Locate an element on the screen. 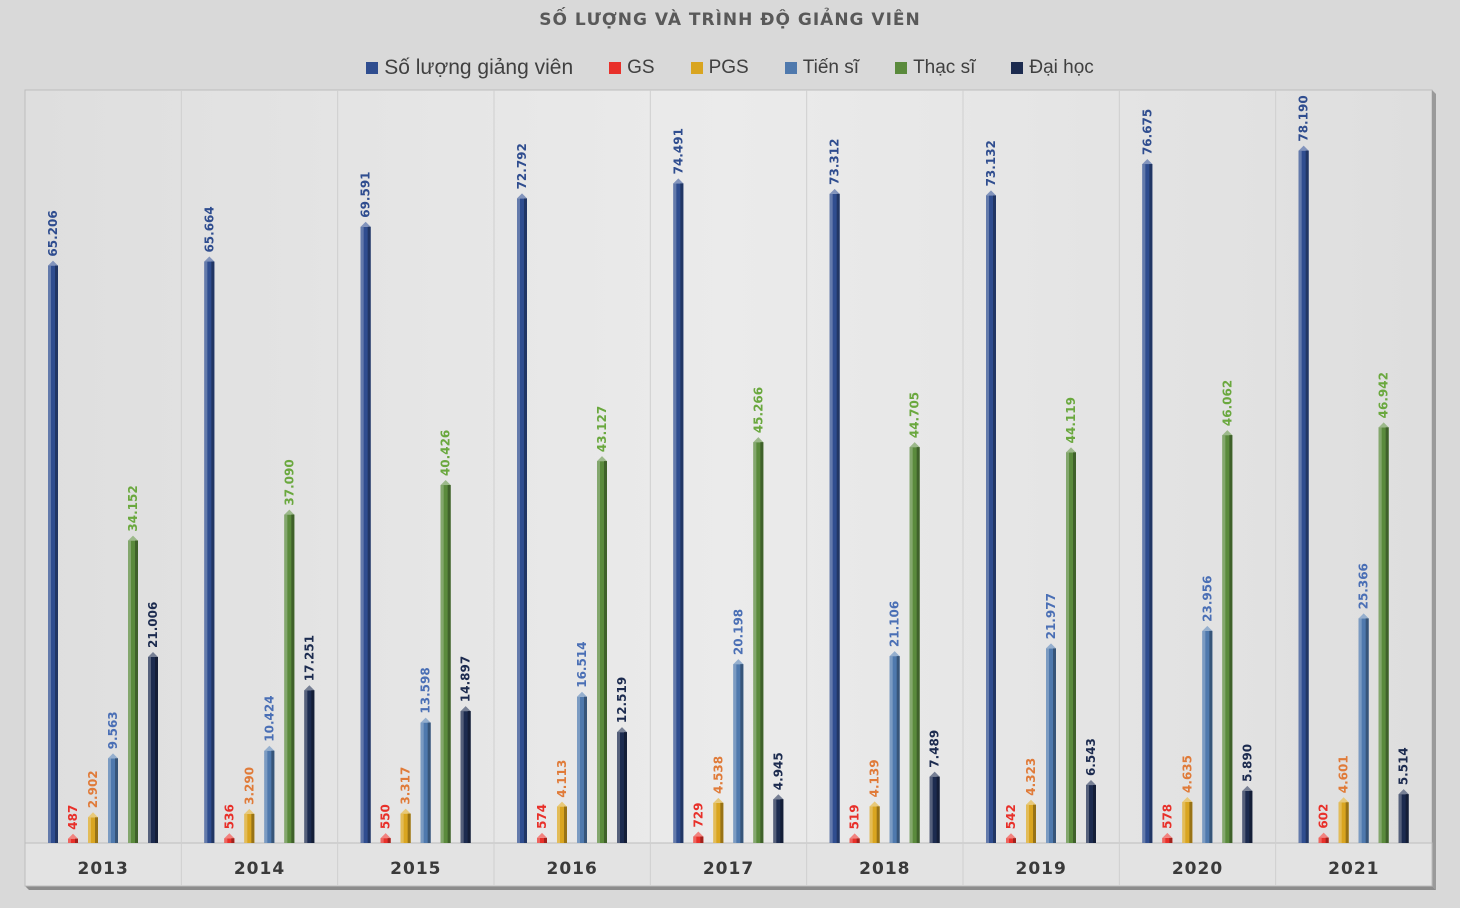 This screenshot has height=908, width=1460. data-label: 14.897 is located at coordinates (466, 679).